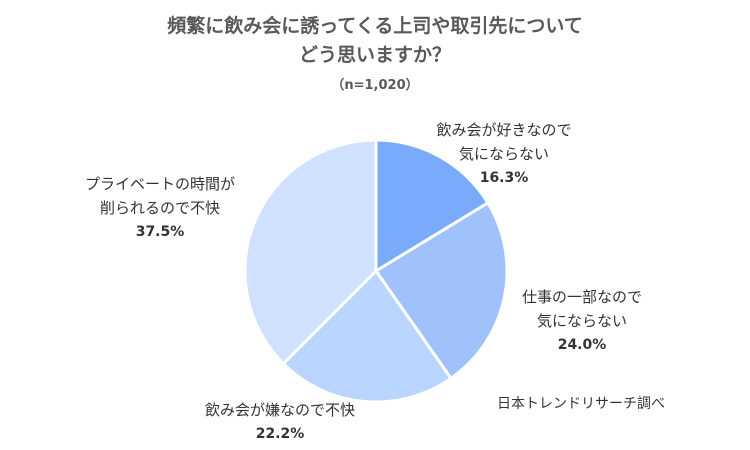 The height and width of the screenshot is (450, 750). I want to click on slice-label-line1: プライベートの時間が, so click(159, 184).